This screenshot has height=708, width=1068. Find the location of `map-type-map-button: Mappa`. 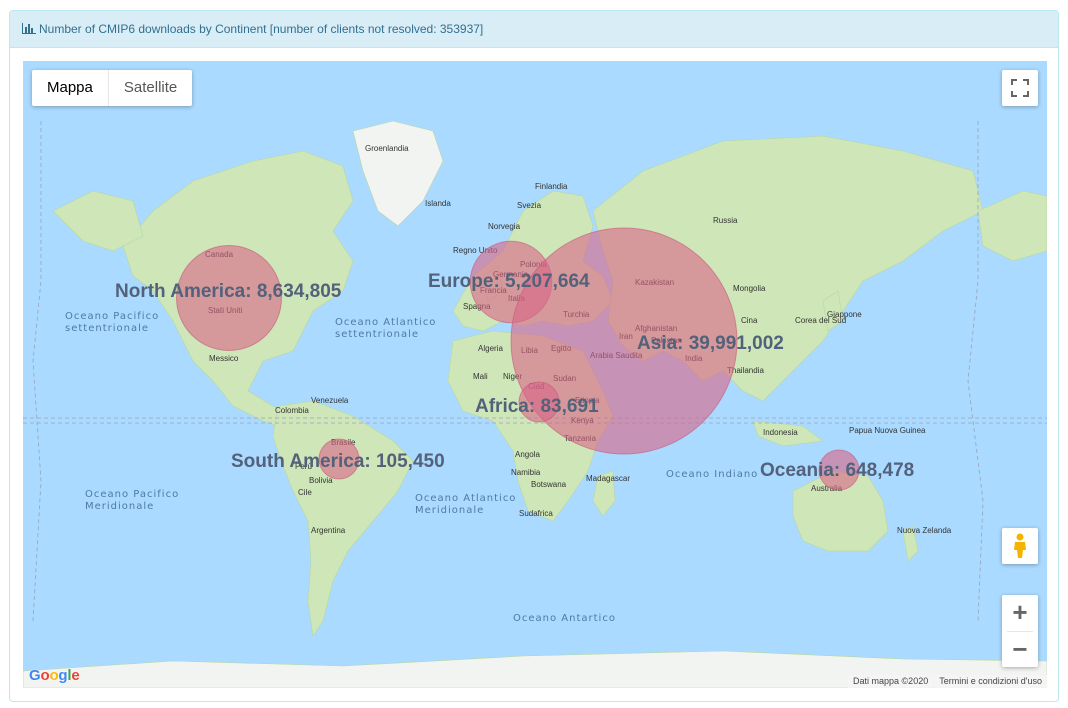

map-type-map-button: Mappa is located at coordinates (70, 88).